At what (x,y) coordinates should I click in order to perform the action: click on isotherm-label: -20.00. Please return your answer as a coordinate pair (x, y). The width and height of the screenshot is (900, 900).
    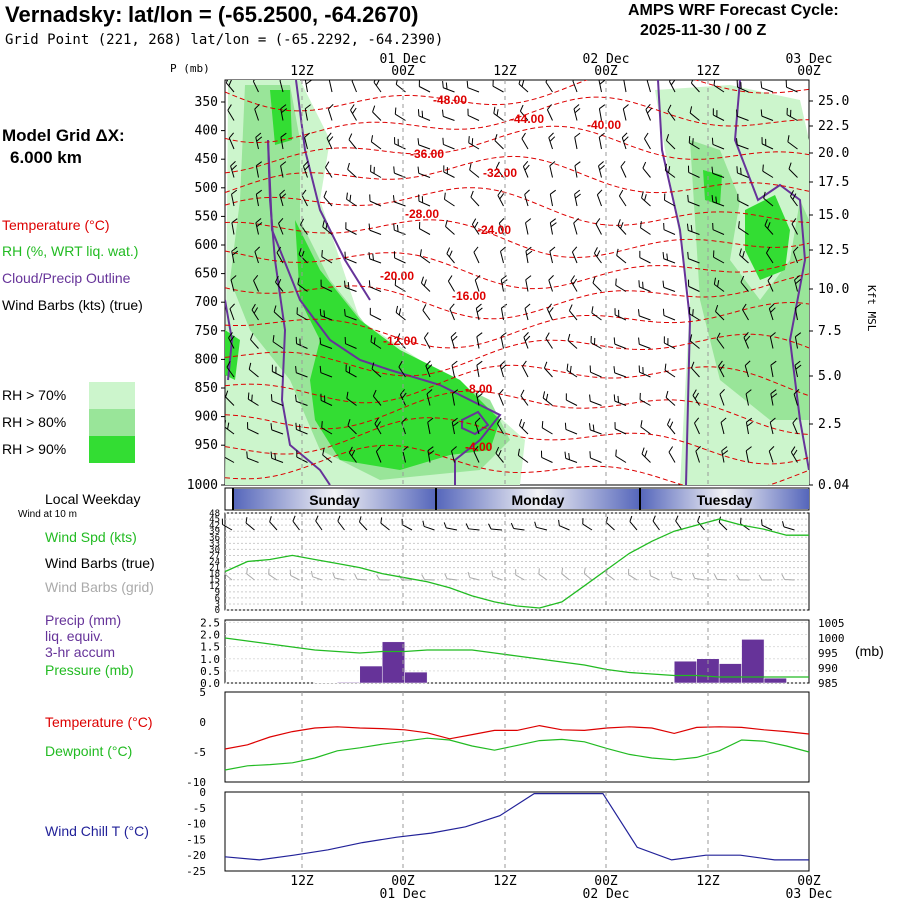
    Looking at the image, I should click on (397, 276).